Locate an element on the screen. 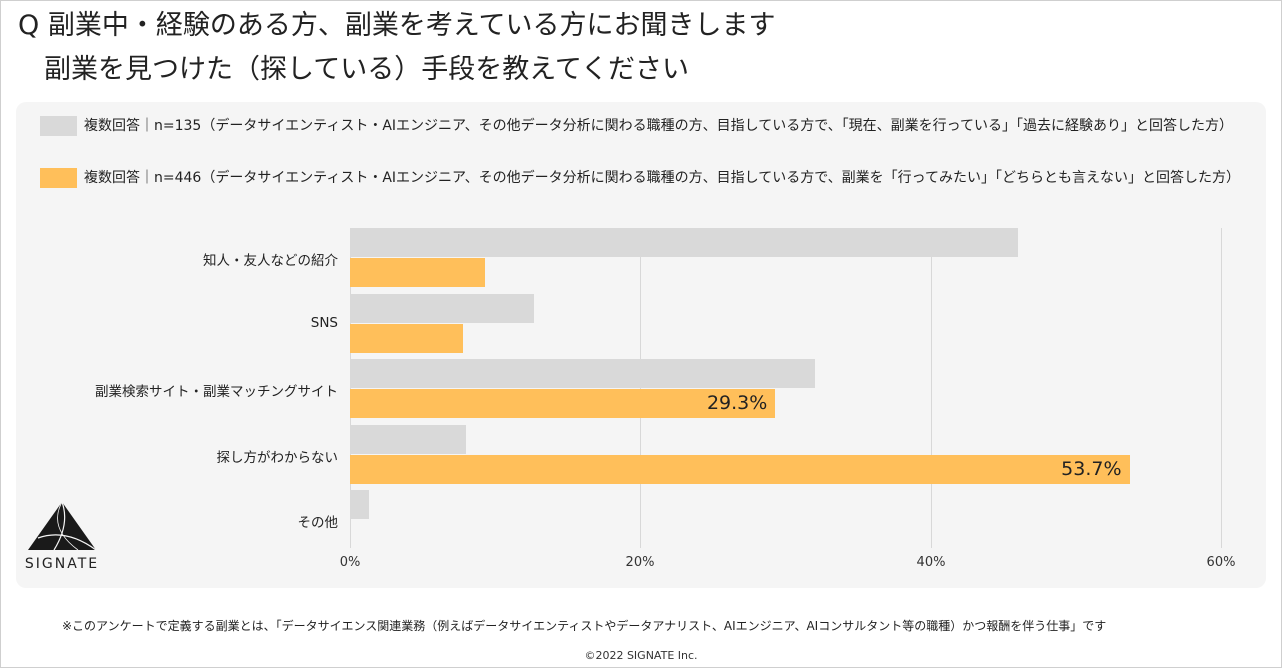 This screenshot has height=668, width=1282. title-line-2: 副業を見つけた（探している）手段を教えてください is located at coordinates (367, 69).